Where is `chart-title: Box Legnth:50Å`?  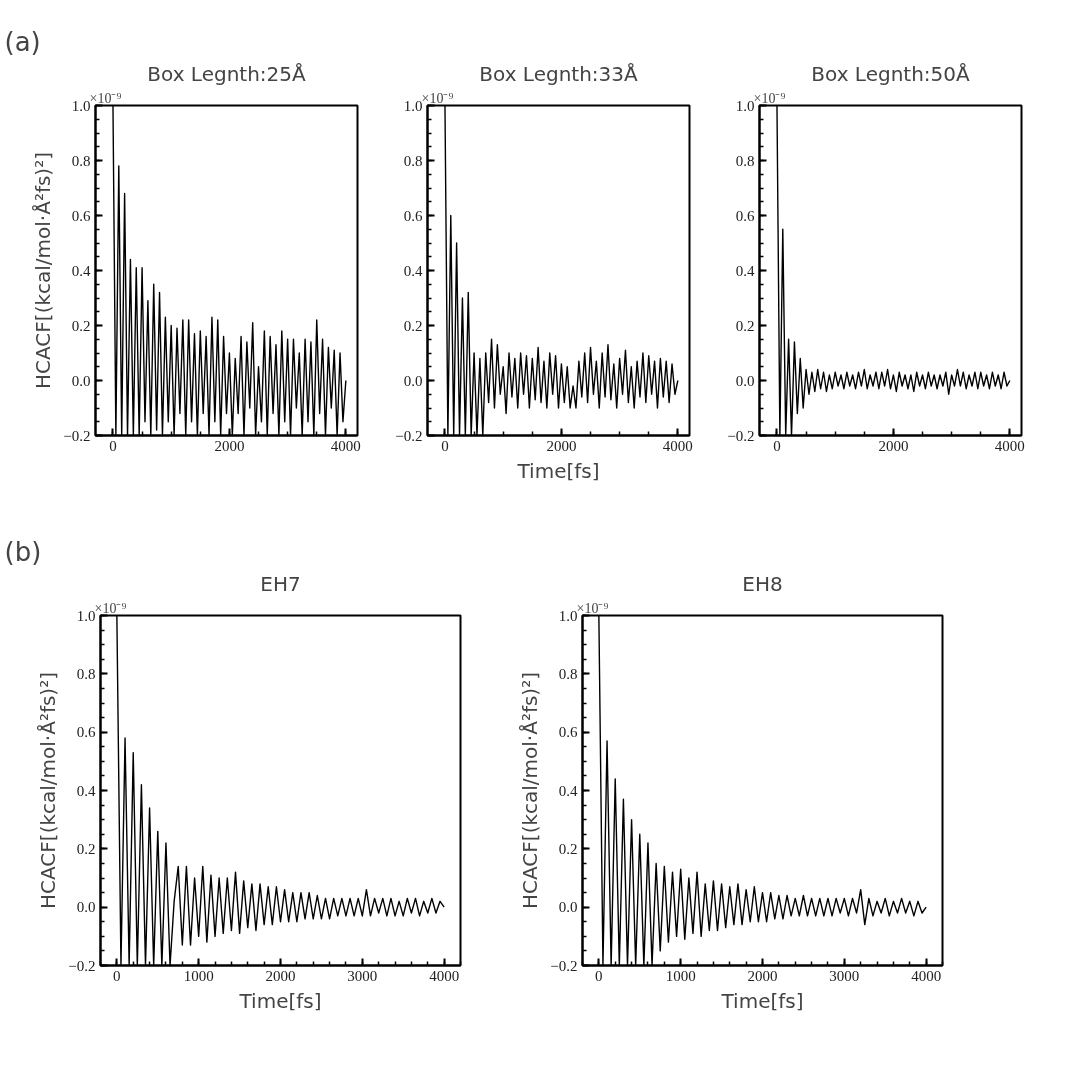 chart-title: Box Legnth:50Å is located at coordinates (891, 73).